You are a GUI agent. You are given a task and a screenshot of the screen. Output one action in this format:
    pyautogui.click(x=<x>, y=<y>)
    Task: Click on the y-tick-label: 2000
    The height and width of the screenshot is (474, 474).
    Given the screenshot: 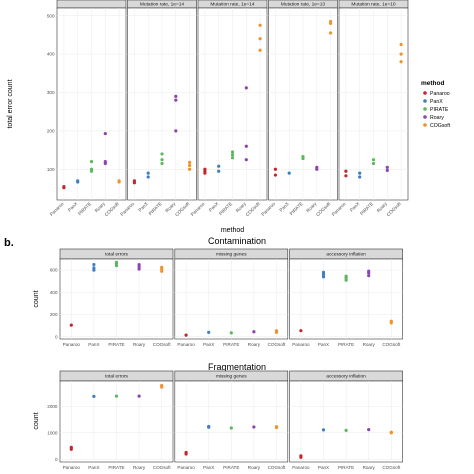 What is the action you would take?
    pyautogui.click(x=52, y=406)
    